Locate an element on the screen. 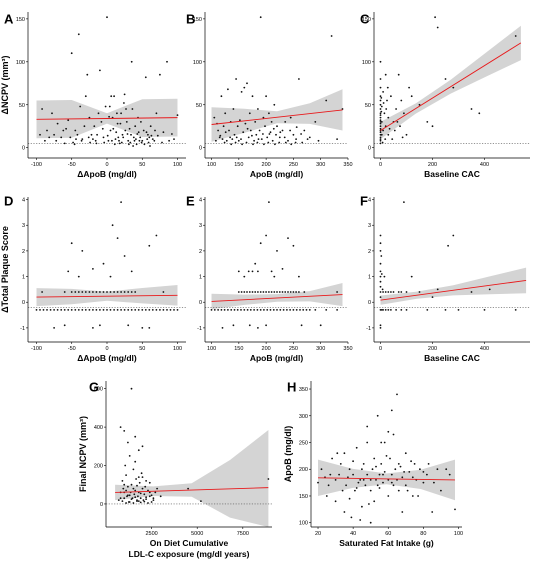  y-tick-label: 150 is located at coordinates (303, 497).